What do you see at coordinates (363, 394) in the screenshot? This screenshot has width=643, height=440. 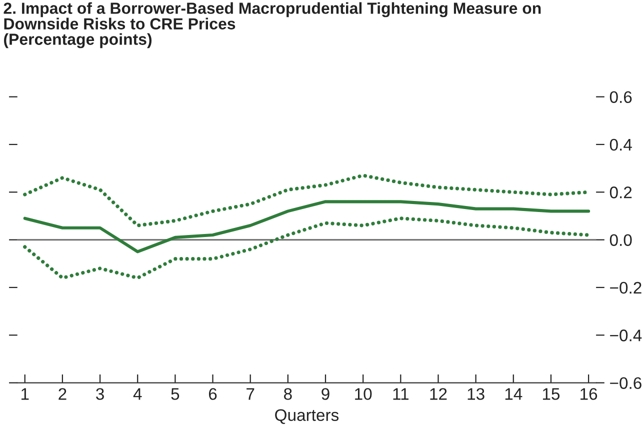 I see `x-tick-label: 10` at bounding box center [363, 394].